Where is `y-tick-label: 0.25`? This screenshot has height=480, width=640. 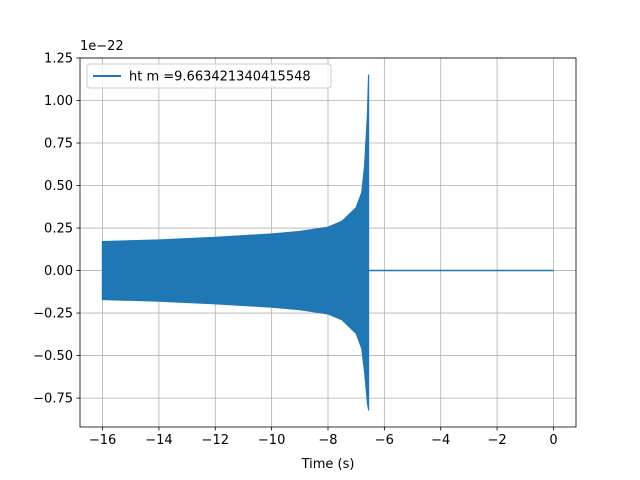
y-tick-label: 0.25 is located at coordinates (58, 229).